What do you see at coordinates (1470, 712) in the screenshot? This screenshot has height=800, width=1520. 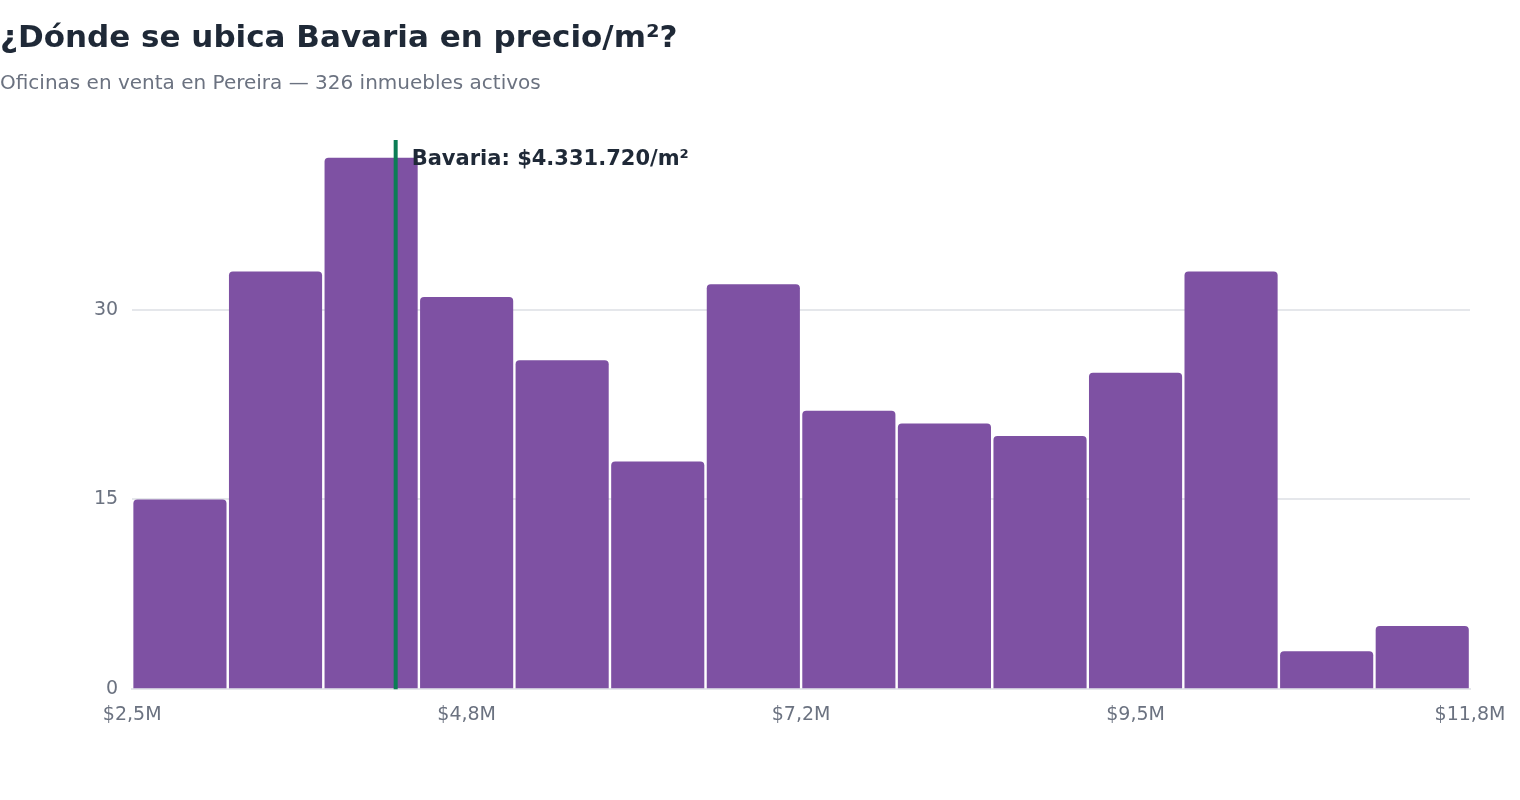 I see `x-tick-label: $11,8M` at bounding box center [1470, 712].